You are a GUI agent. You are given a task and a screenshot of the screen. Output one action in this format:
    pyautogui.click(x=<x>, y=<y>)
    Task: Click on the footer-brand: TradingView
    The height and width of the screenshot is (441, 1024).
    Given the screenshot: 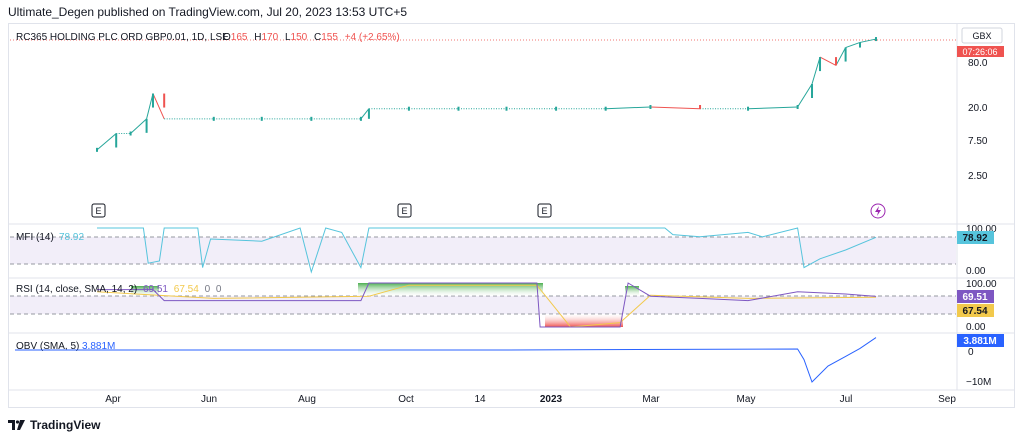 What is the action you would take?
    pyautogui.click(x=54, y=425)
    